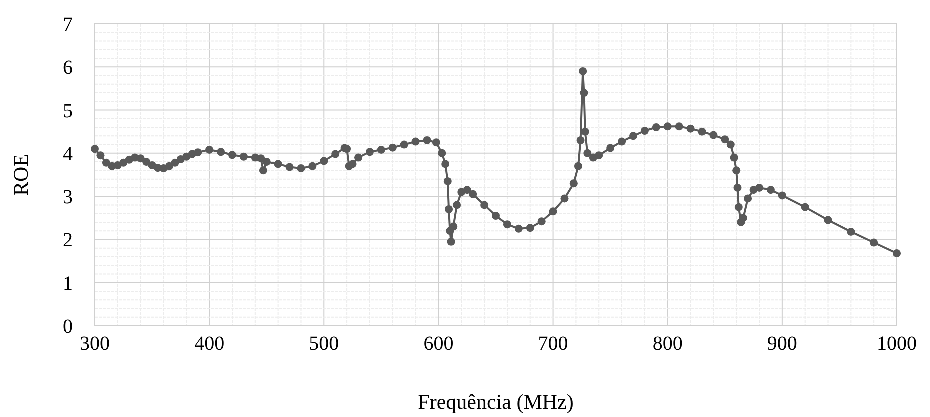  I want to click on x-tick-label: 1000, so click(897, 344).